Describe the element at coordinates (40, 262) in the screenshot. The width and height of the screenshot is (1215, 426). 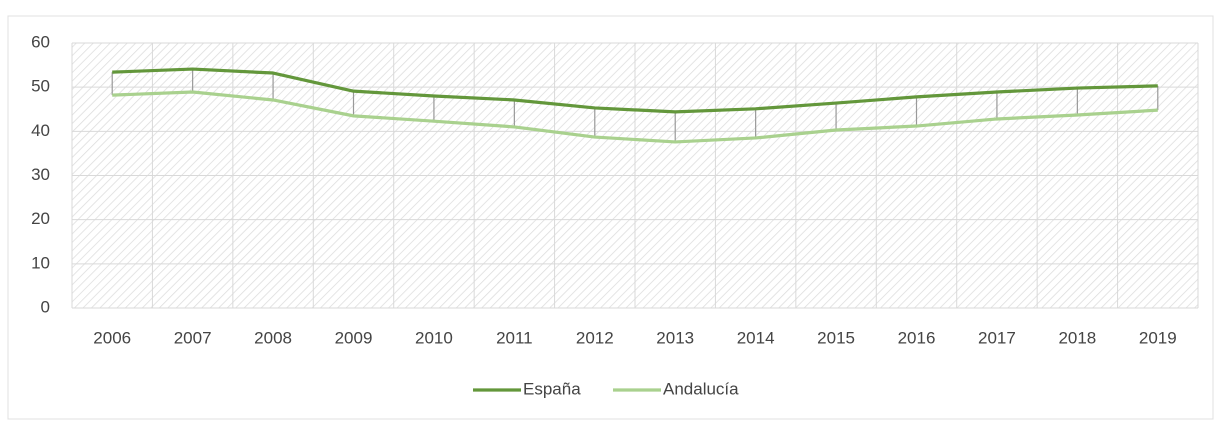
I see `y-tick-label: 10` at that location.